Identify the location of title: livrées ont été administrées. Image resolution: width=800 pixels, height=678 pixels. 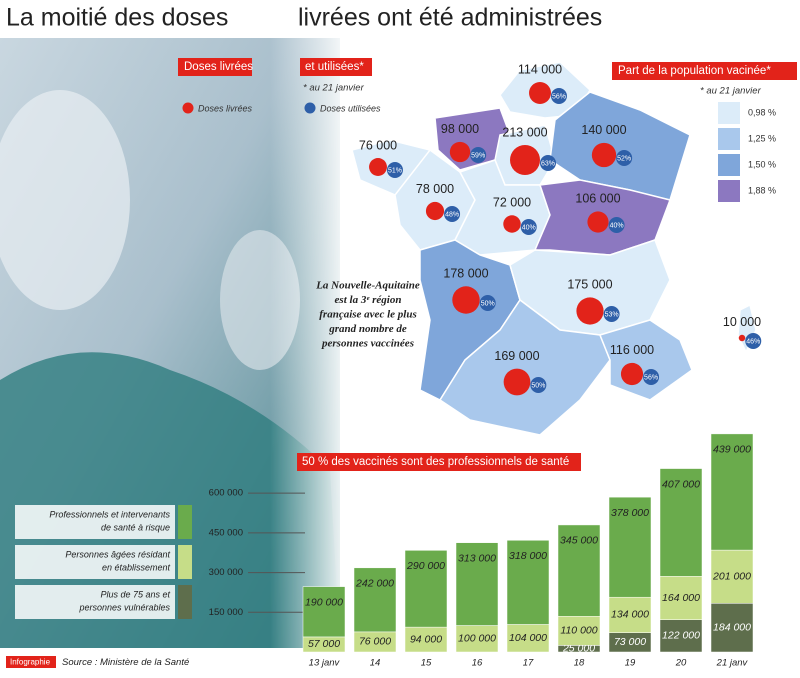
(450, 18).